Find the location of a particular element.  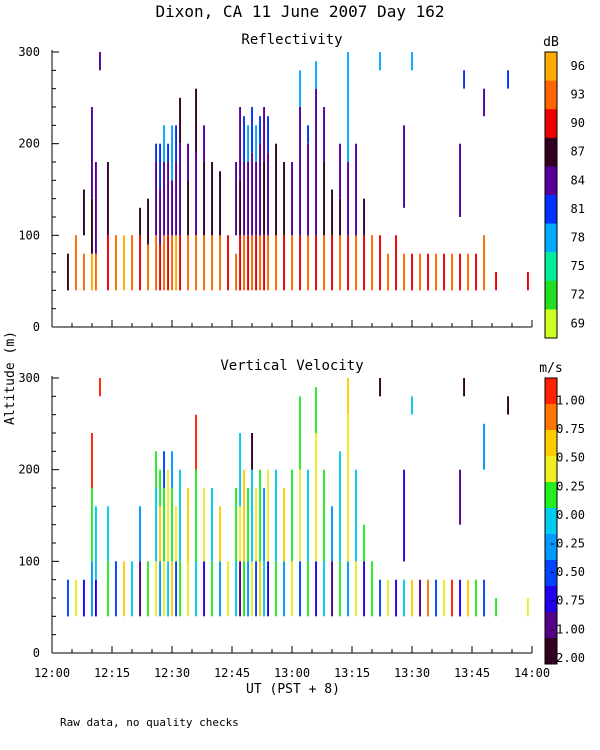

footer-note: Raw data, no quality checks is located at coordinates (149, 722).